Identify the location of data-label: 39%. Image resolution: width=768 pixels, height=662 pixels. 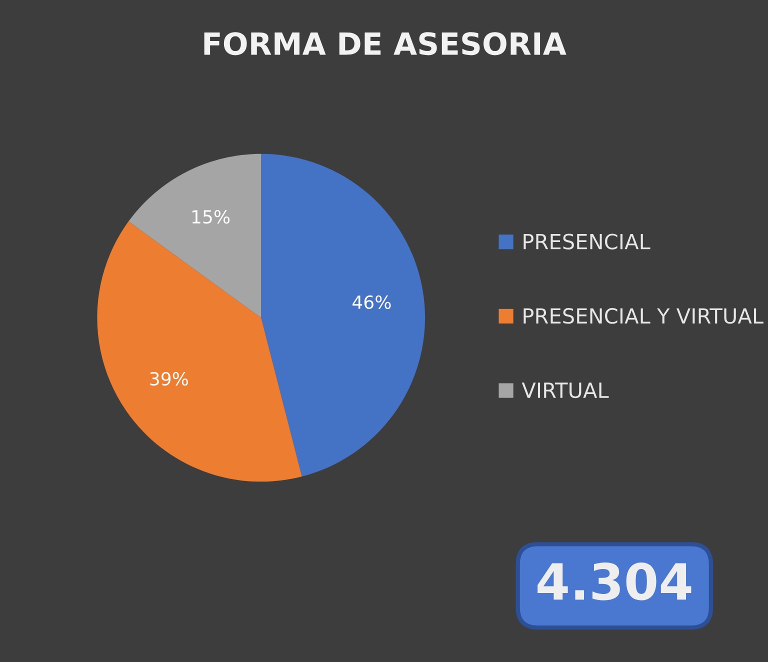
(169, 379).